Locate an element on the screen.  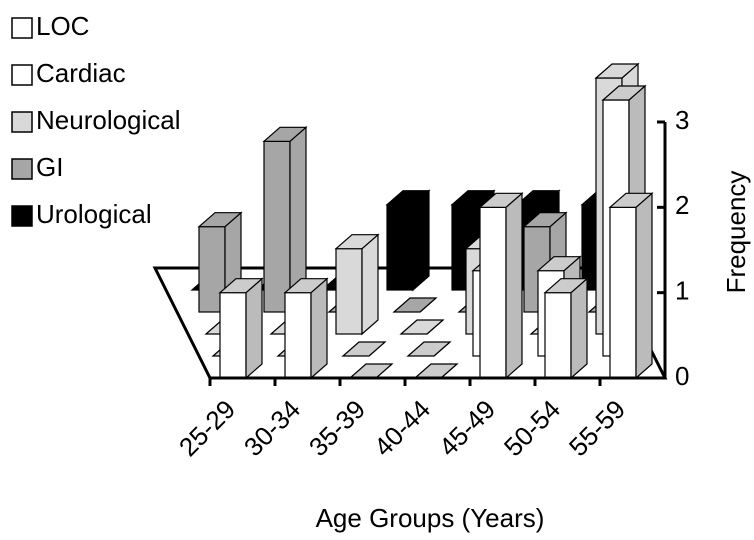
y-axis-title: Frequency is located at coordinates (736, 232).